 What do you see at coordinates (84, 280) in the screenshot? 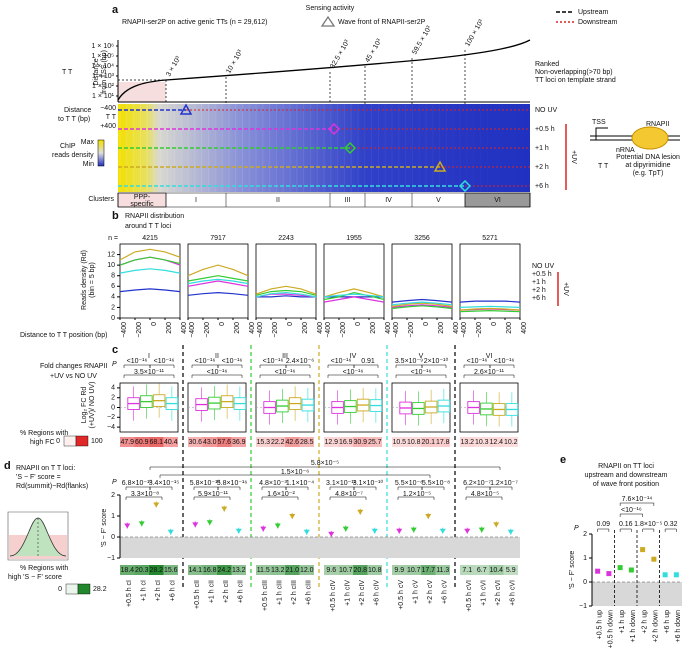
I see `axis-label: Reads density (Rd)` at bounding box center [84, 280].